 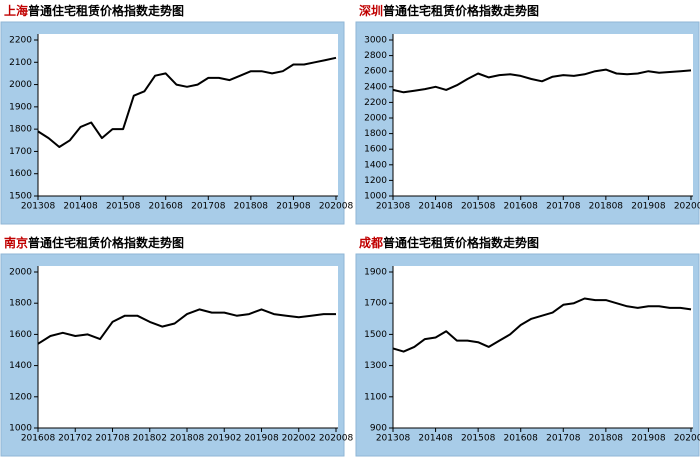 I want to click on y-tick-label: 1300, so click(x=375, y=366).